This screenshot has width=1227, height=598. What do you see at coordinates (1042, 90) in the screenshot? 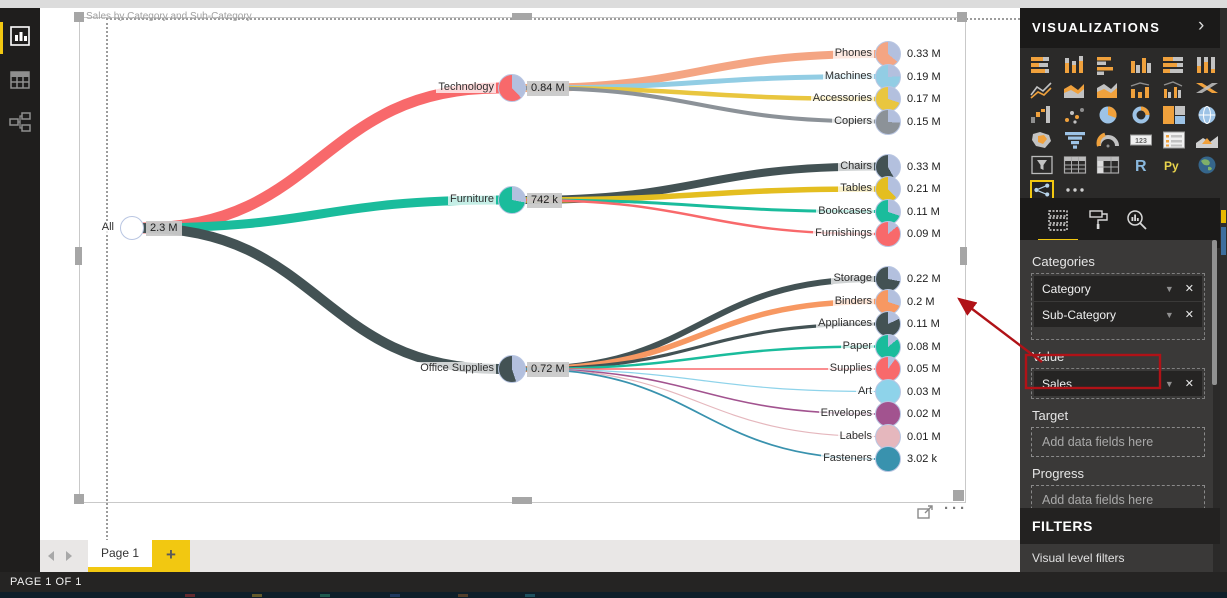
I see `viz-icon-line-chart` at bounding box center [1042, 90].